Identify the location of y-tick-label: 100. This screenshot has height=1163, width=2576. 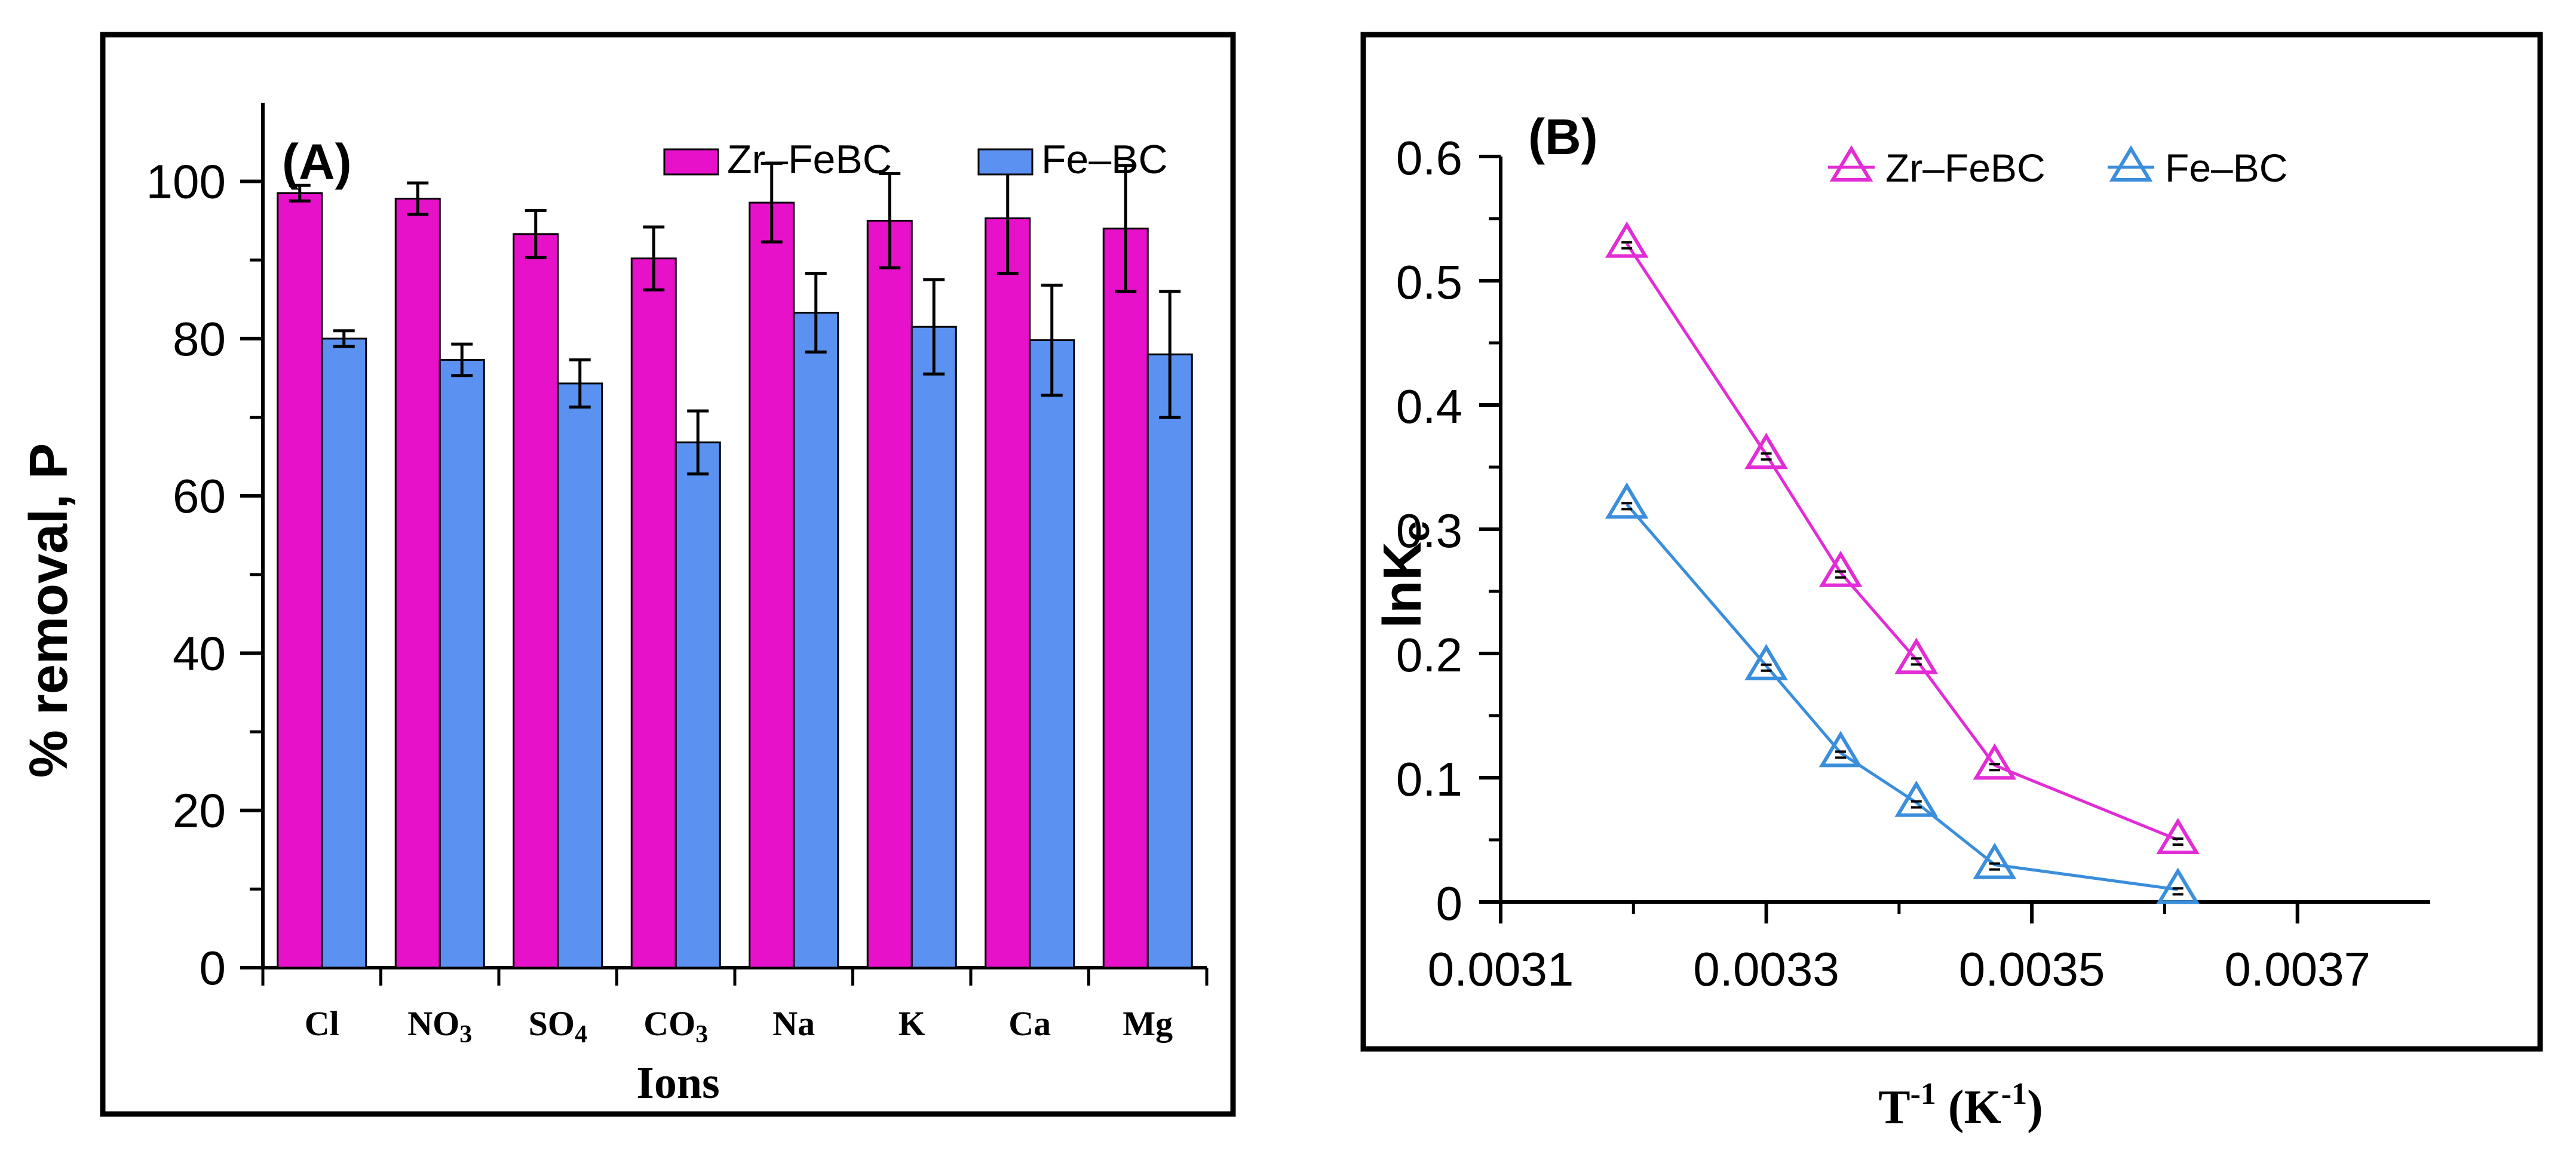
(186, 181).